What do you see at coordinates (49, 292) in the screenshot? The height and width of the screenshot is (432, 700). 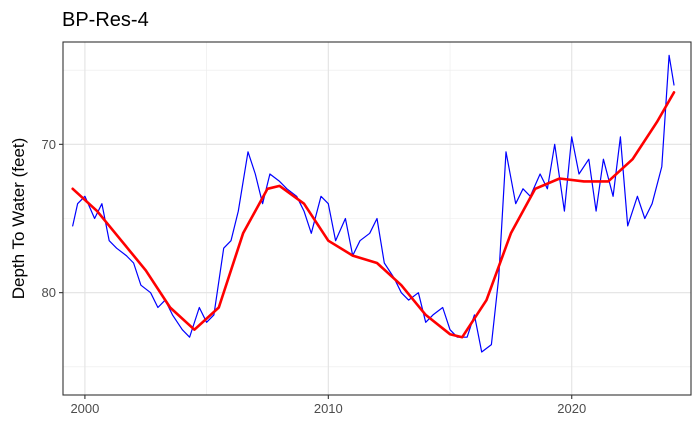 I see `y-tick-label: 80` at bounding box center [49, 292].